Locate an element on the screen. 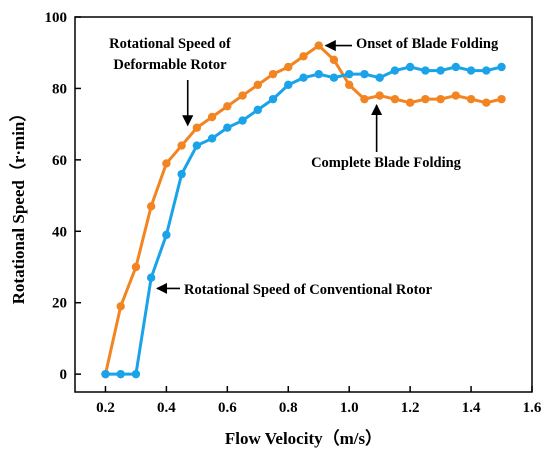 This screenshot has width=550, height=455. y-tick-label: 100 is located at coordinates (56, 18).